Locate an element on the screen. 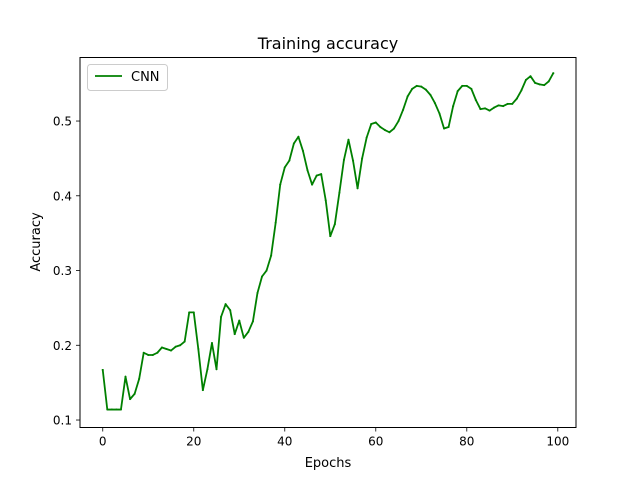 The image size is (640, 480). x-tick-label: 100 is located at coordinates (557, 442).